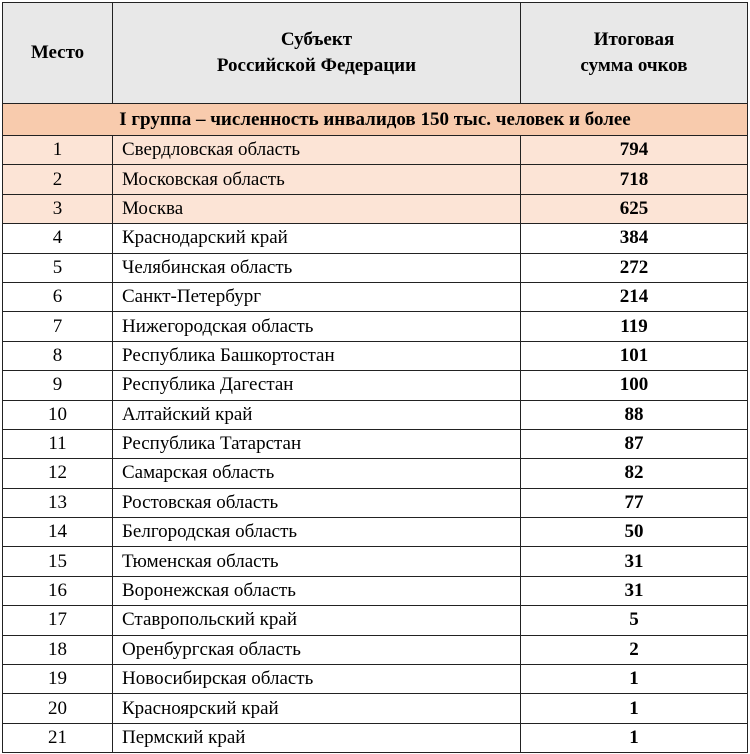  I want to click on place-cell: 9, so click(57, 385).